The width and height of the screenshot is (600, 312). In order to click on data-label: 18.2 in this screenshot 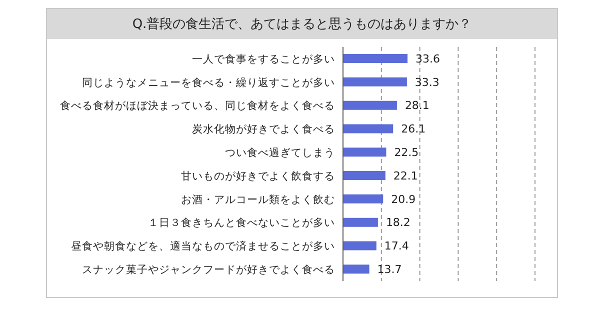, I will do `click(398, 223)`.